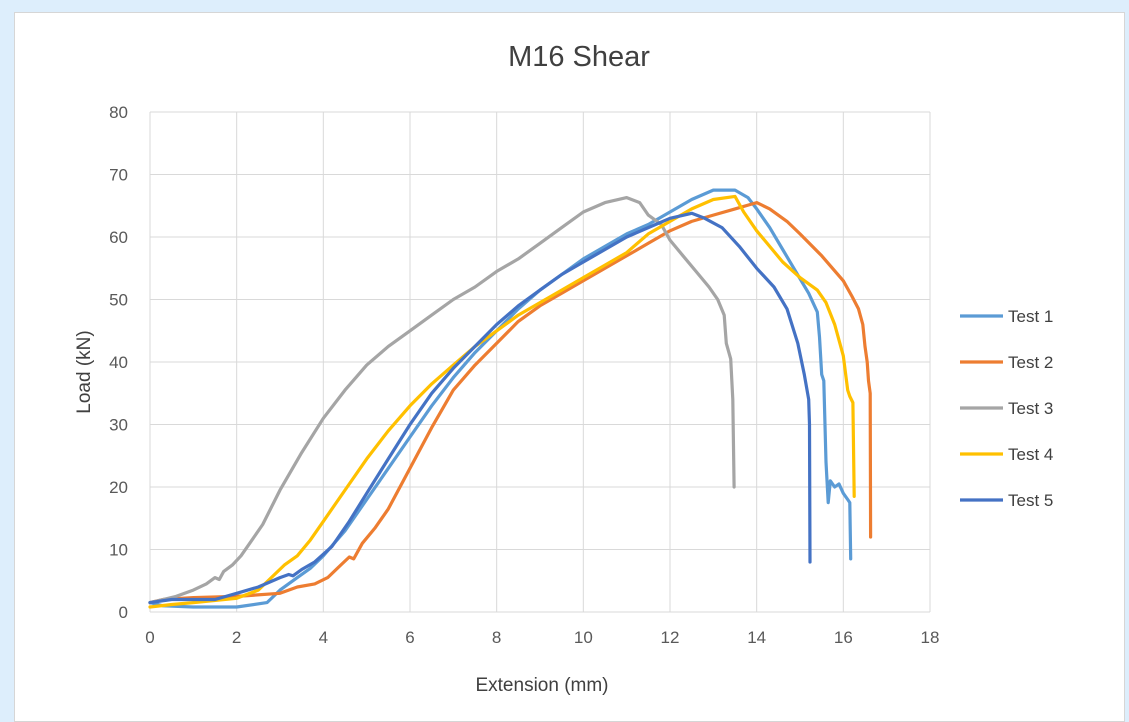  I want to click on y-tick-label: 40, so click(118, 362).